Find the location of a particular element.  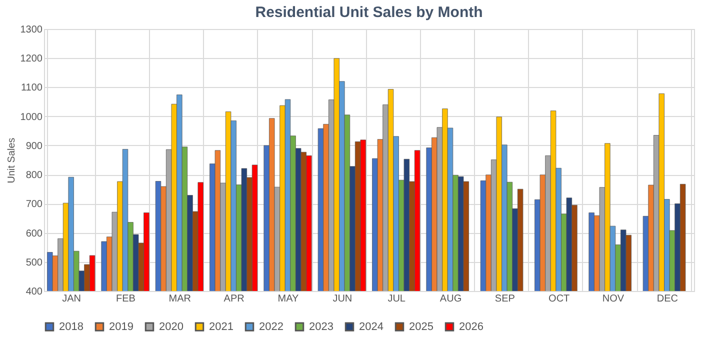

y-tick-label: 1100 is located at coordinates (31, 88).